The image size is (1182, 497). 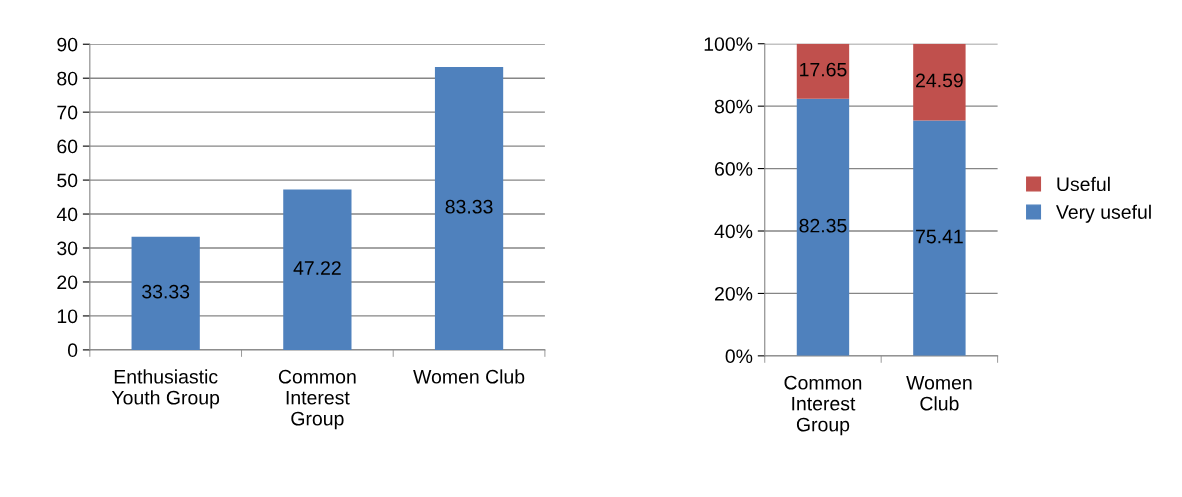 I want to click on y-tick-label: 0%, so click(x=739, y=356).